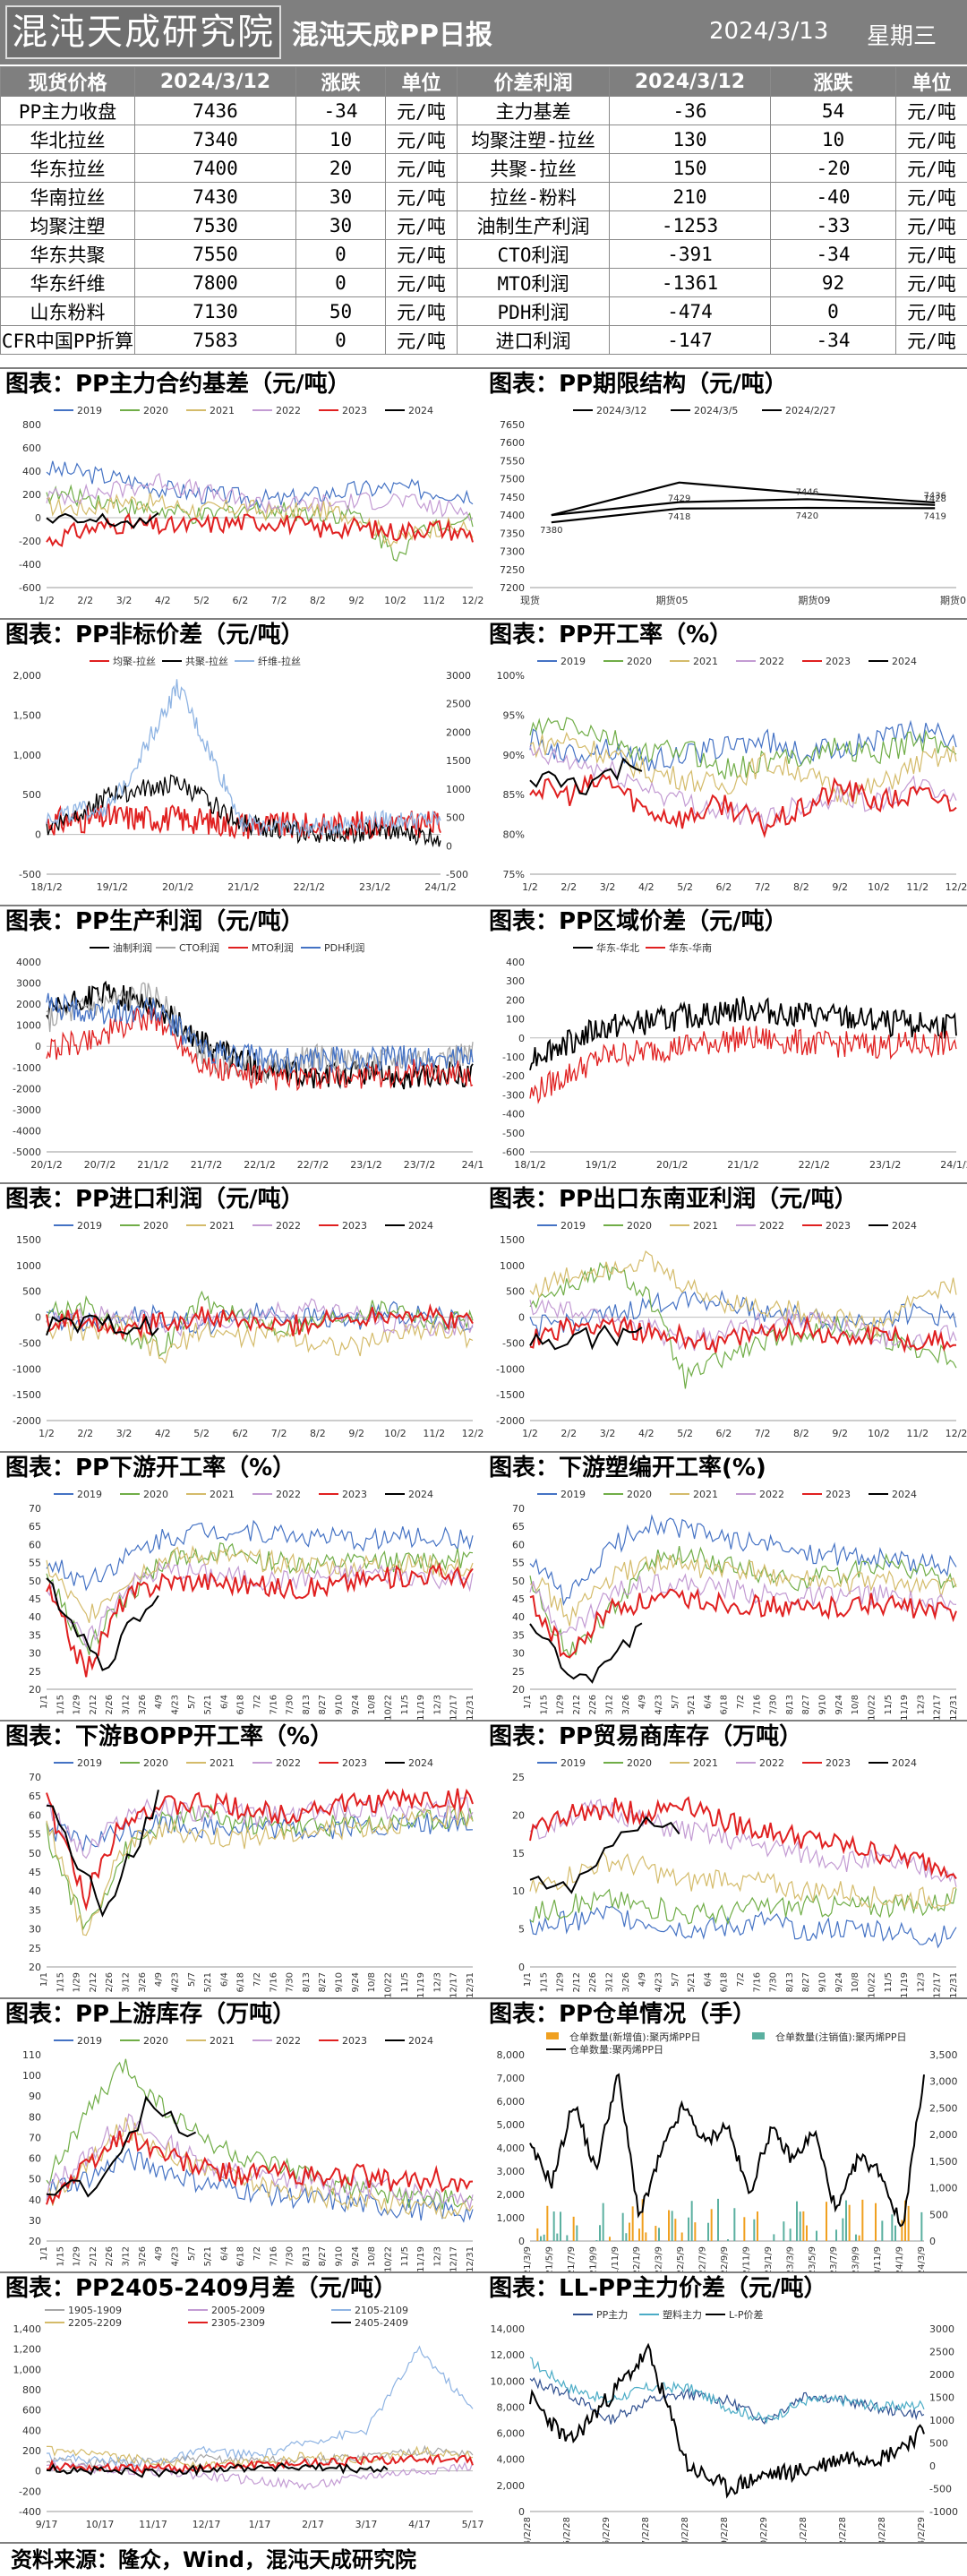 The width and height of the screenshot is (967, 2576). Describe the element at coordinates (144, 2041) in the screenshot. I see `legend-entry: 2020` at that location.